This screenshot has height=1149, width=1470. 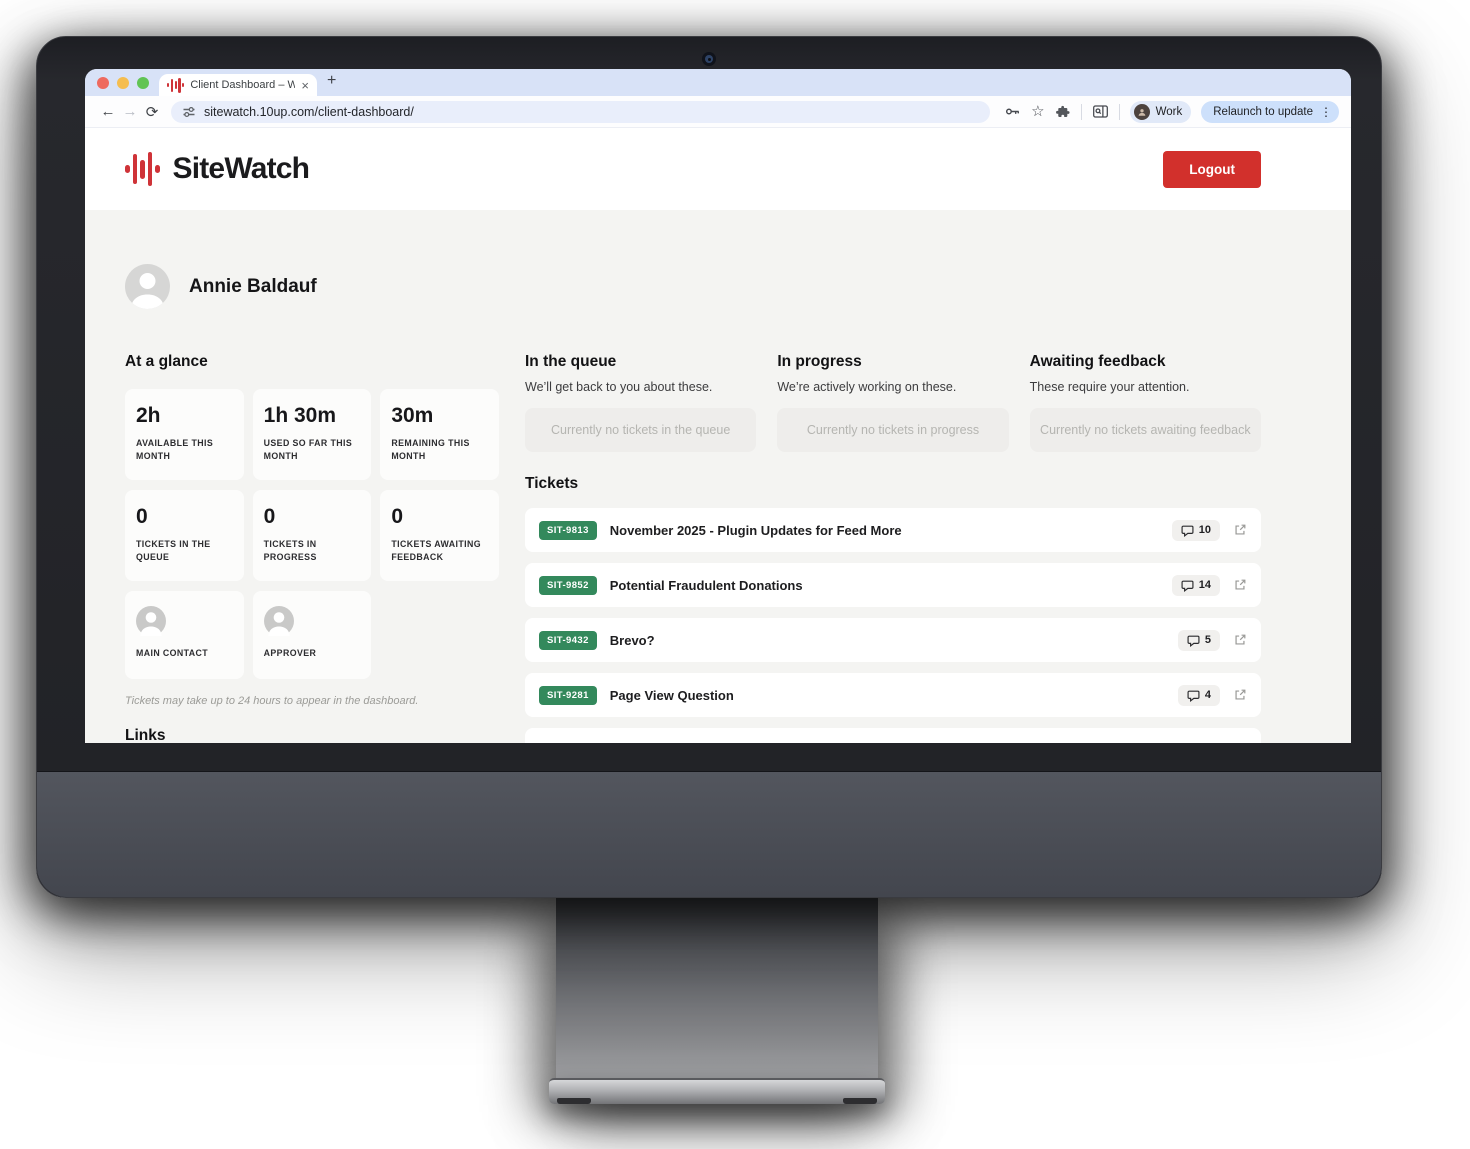 I want to click on relaunch-label: Relaunch to update, so click(x=1263, y=111).